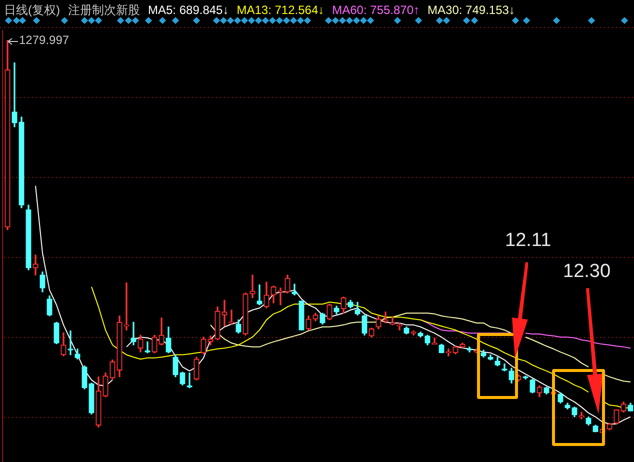 The image size is (634, 462). Describe the element at coordinates (376, 10) in the screenshot. I see `text: MA60: 755.870↑` at that location.